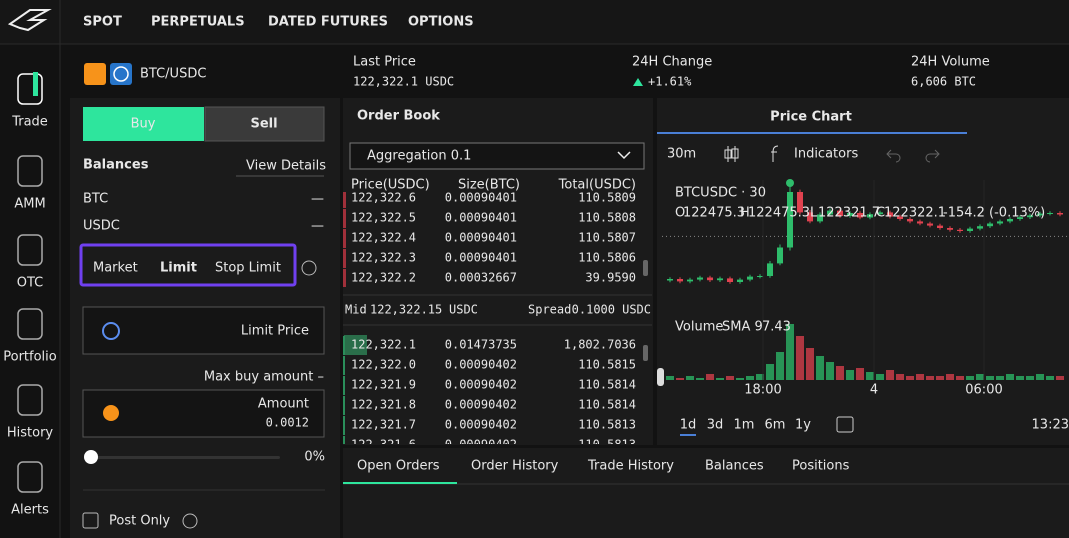  I want to click on order-type: Market, so click(115, 268).